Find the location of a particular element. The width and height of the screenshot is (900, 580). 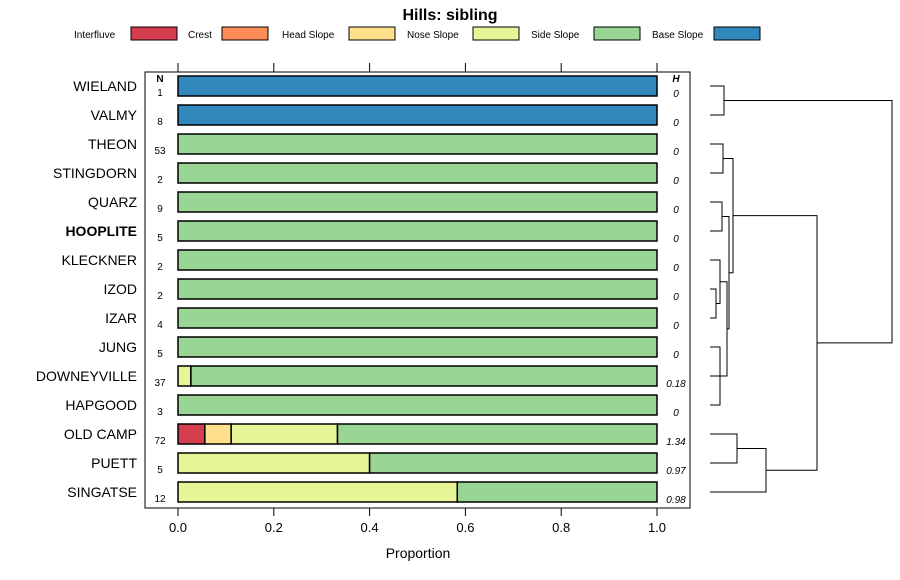

category-label-hooplite: HOOPLITE is located at coordinates (101, 231).